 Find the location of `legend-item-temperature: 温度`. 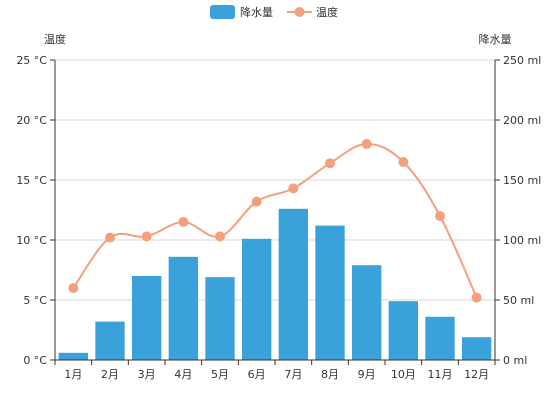

legend-item-temperature: 温度 is located at coordinates (312, 12).